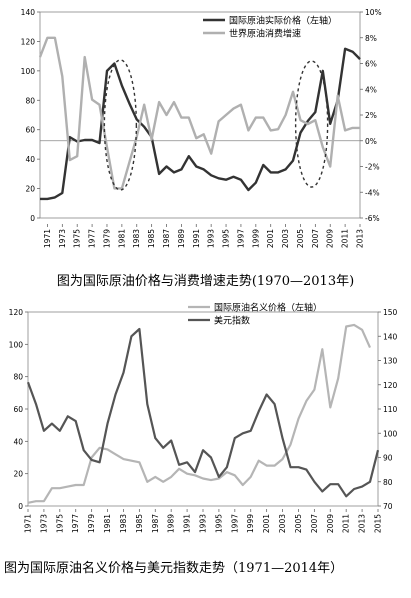 This screenshot has height=598, width=411. Describe the element at coordinates (390, 361) in the screenshot. I see `right-axis-tick-label: 130` at that location.